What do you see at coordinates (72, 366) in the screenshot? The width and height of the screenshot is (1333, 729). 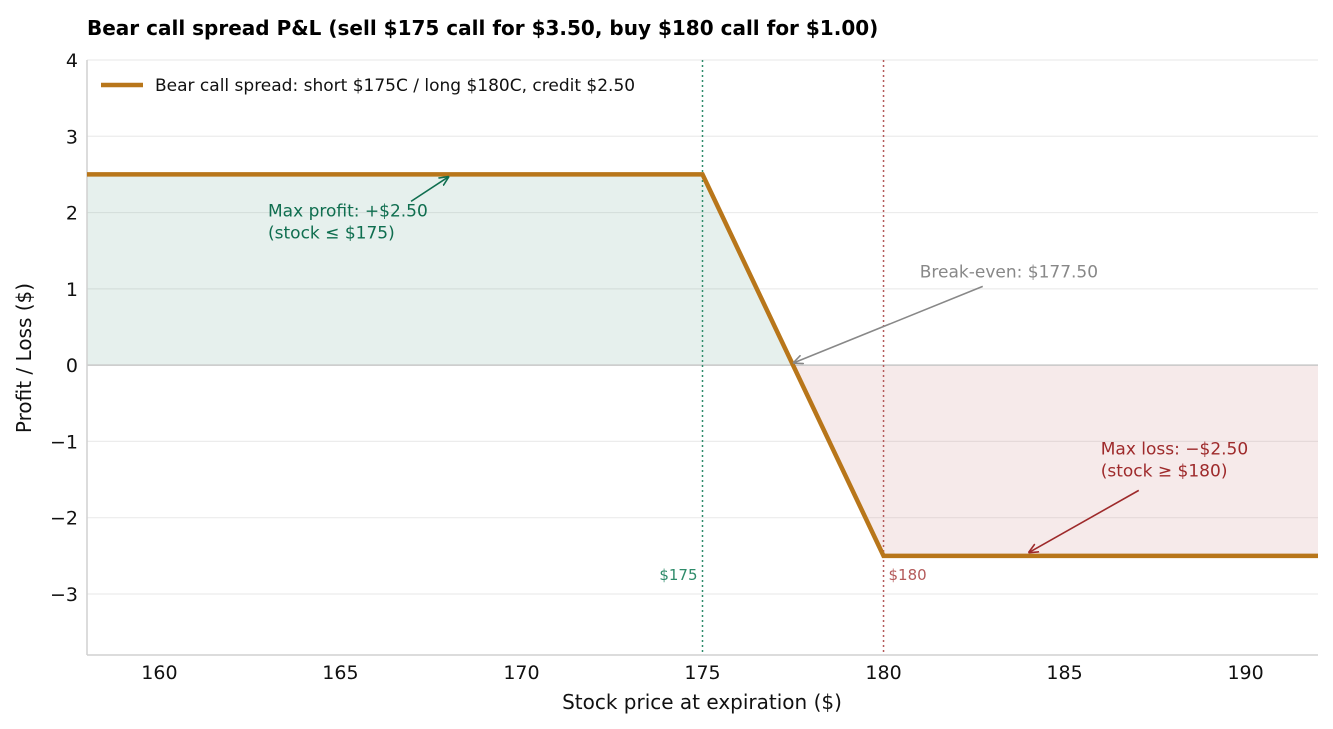 I see `y-tick-label: 0` at bounding box center [72, 366].